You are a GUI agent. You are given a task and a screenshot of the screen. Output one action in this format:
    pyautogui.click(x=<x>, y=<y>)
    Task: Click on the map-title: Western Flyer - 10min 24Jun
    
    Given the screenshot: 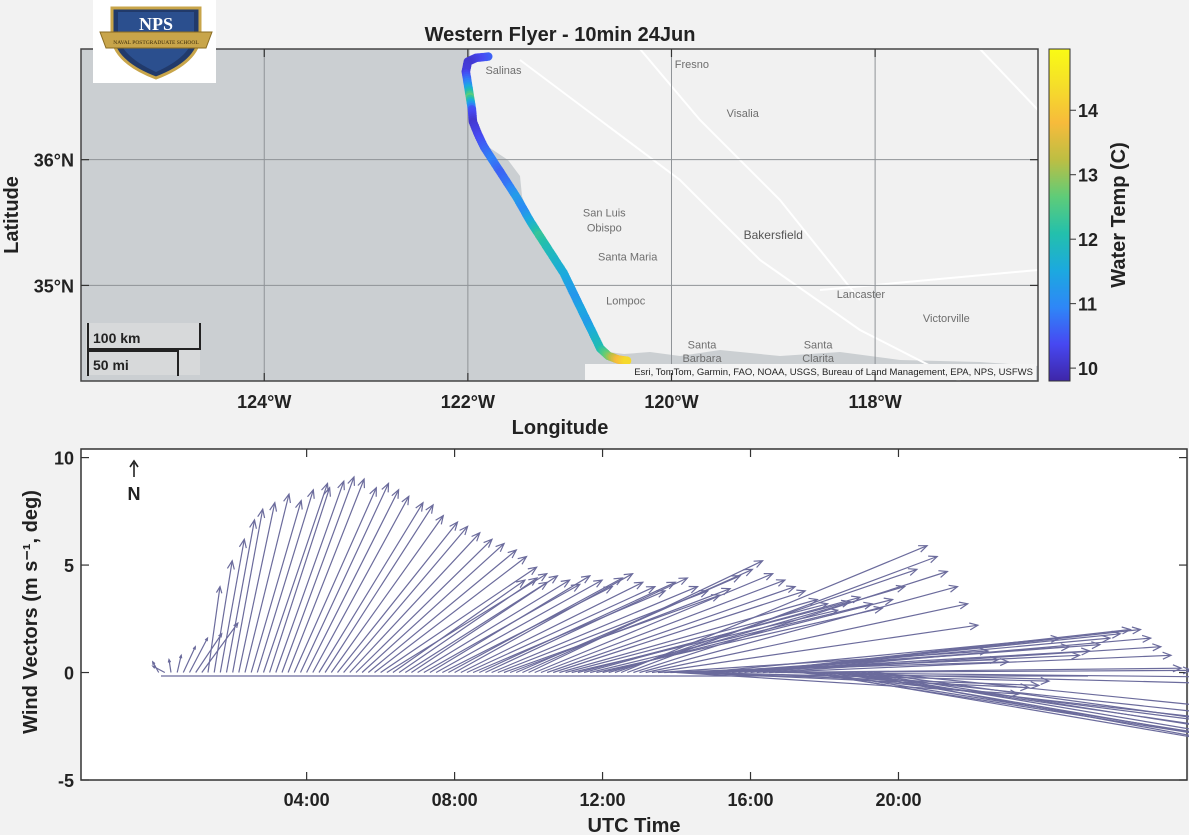 What is the action you would take?
    pyautogui.click(x=560, y=35)
    